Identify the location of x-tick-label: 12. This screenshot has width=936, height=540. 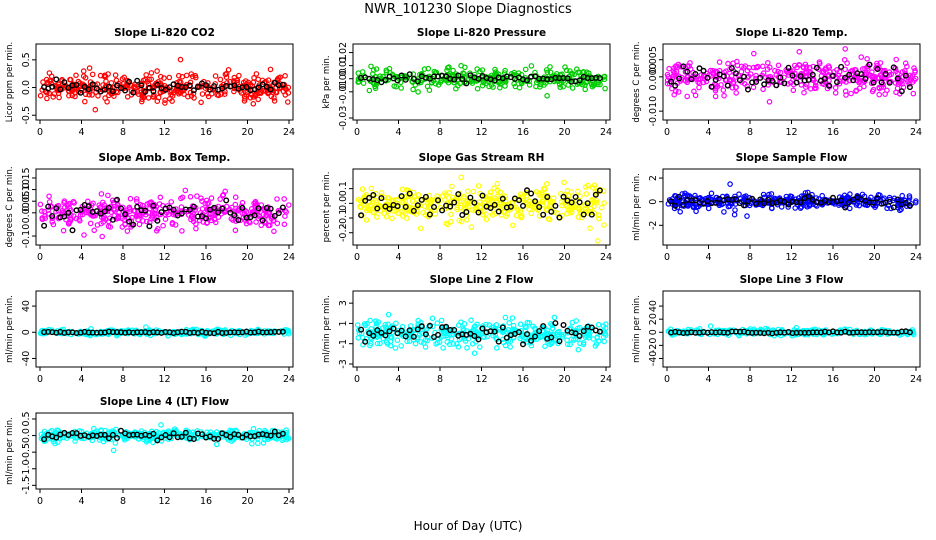
(791, 132).